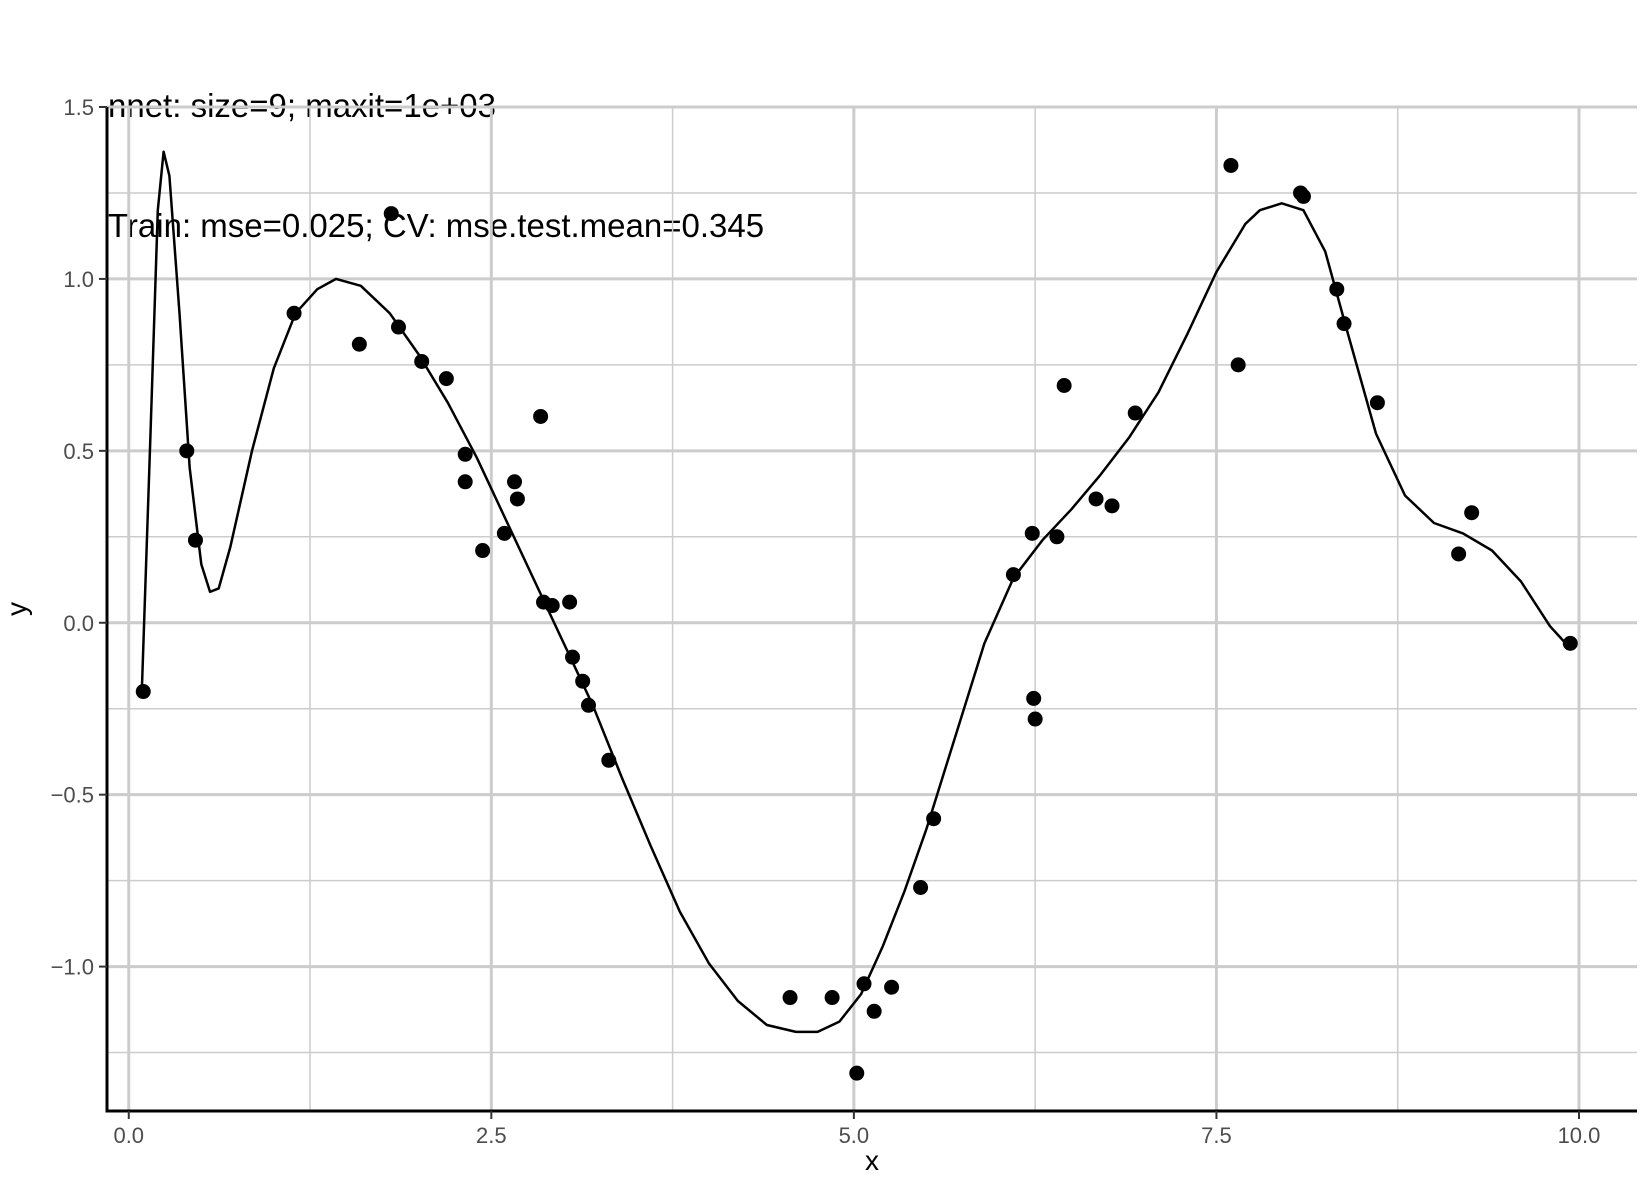 The image size is (1648, 1181). I want to click on y-axis-title: y, so click(16, 609).